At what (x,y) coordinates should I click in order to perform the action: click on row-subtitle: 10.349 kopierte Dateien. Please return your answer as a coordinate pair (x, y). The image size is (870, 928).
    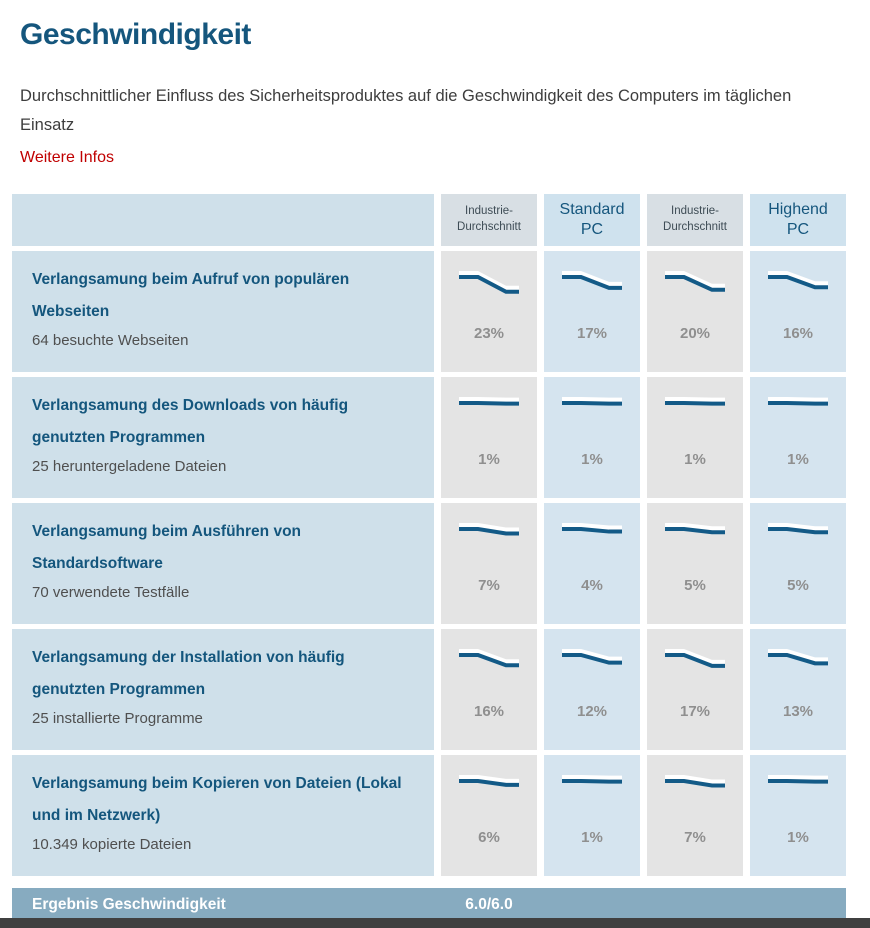
    Looking at the image, I should click on (112, 844).